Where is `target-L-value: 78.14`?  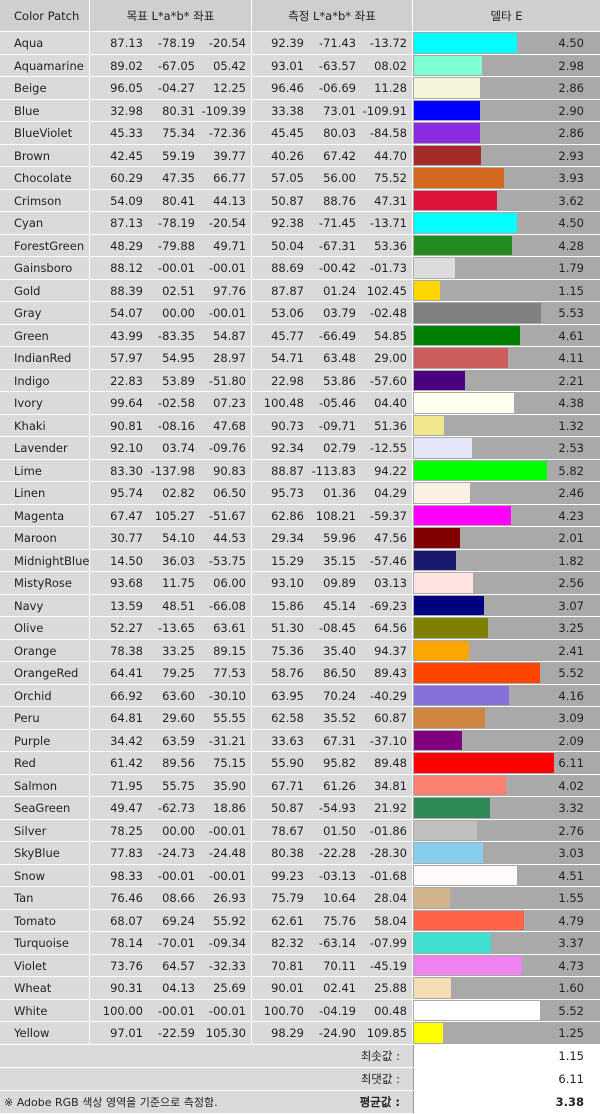
target-L-value: 78.14 is located at coordinates (126, 943).